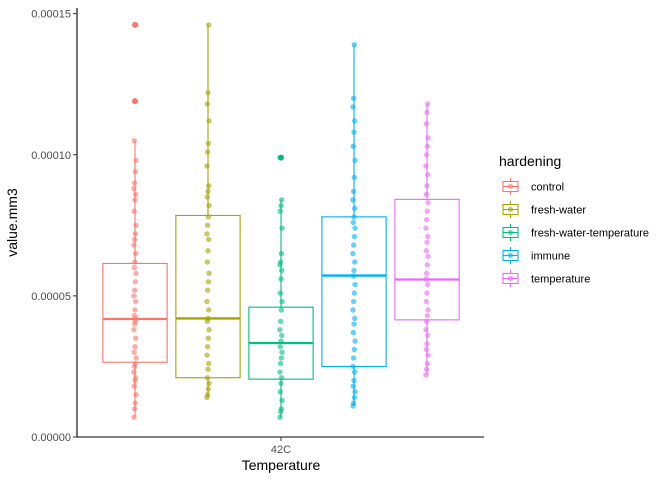  I want to click on x-axis-title: Temperature, so click(281, 465).